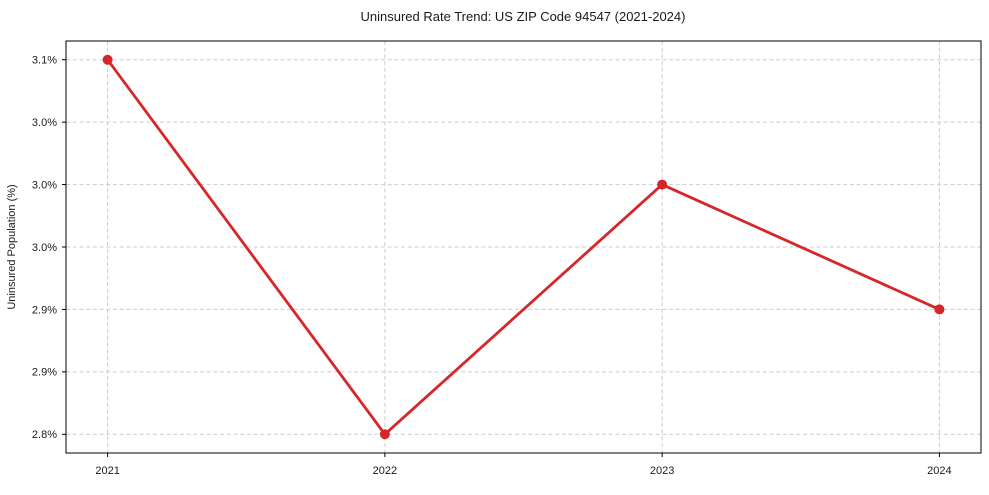 This screenshot has height=495, width=989. Describe the element at coordinates (939, 471) in the screenshot. I see `x-tick-label: 2024` at that location.